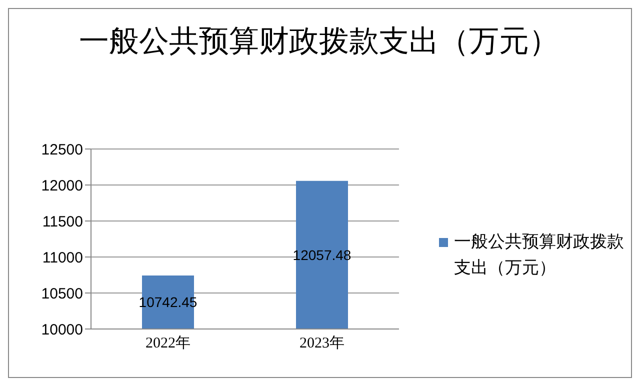 This screenshot has width=640, height=386. I want to click on y-tick-label: 12000, so click(62, 185).